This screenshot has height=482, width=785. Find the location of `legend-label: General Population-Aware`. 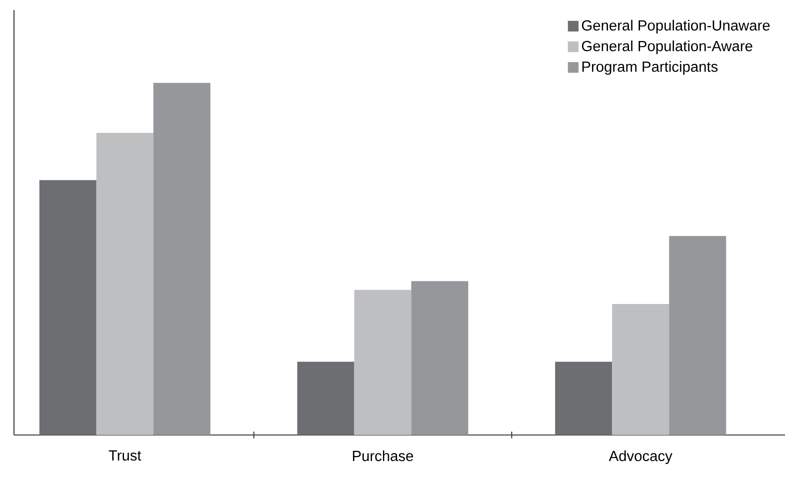

legend-label: General Population-Aware is located at coordinates (667, 47).